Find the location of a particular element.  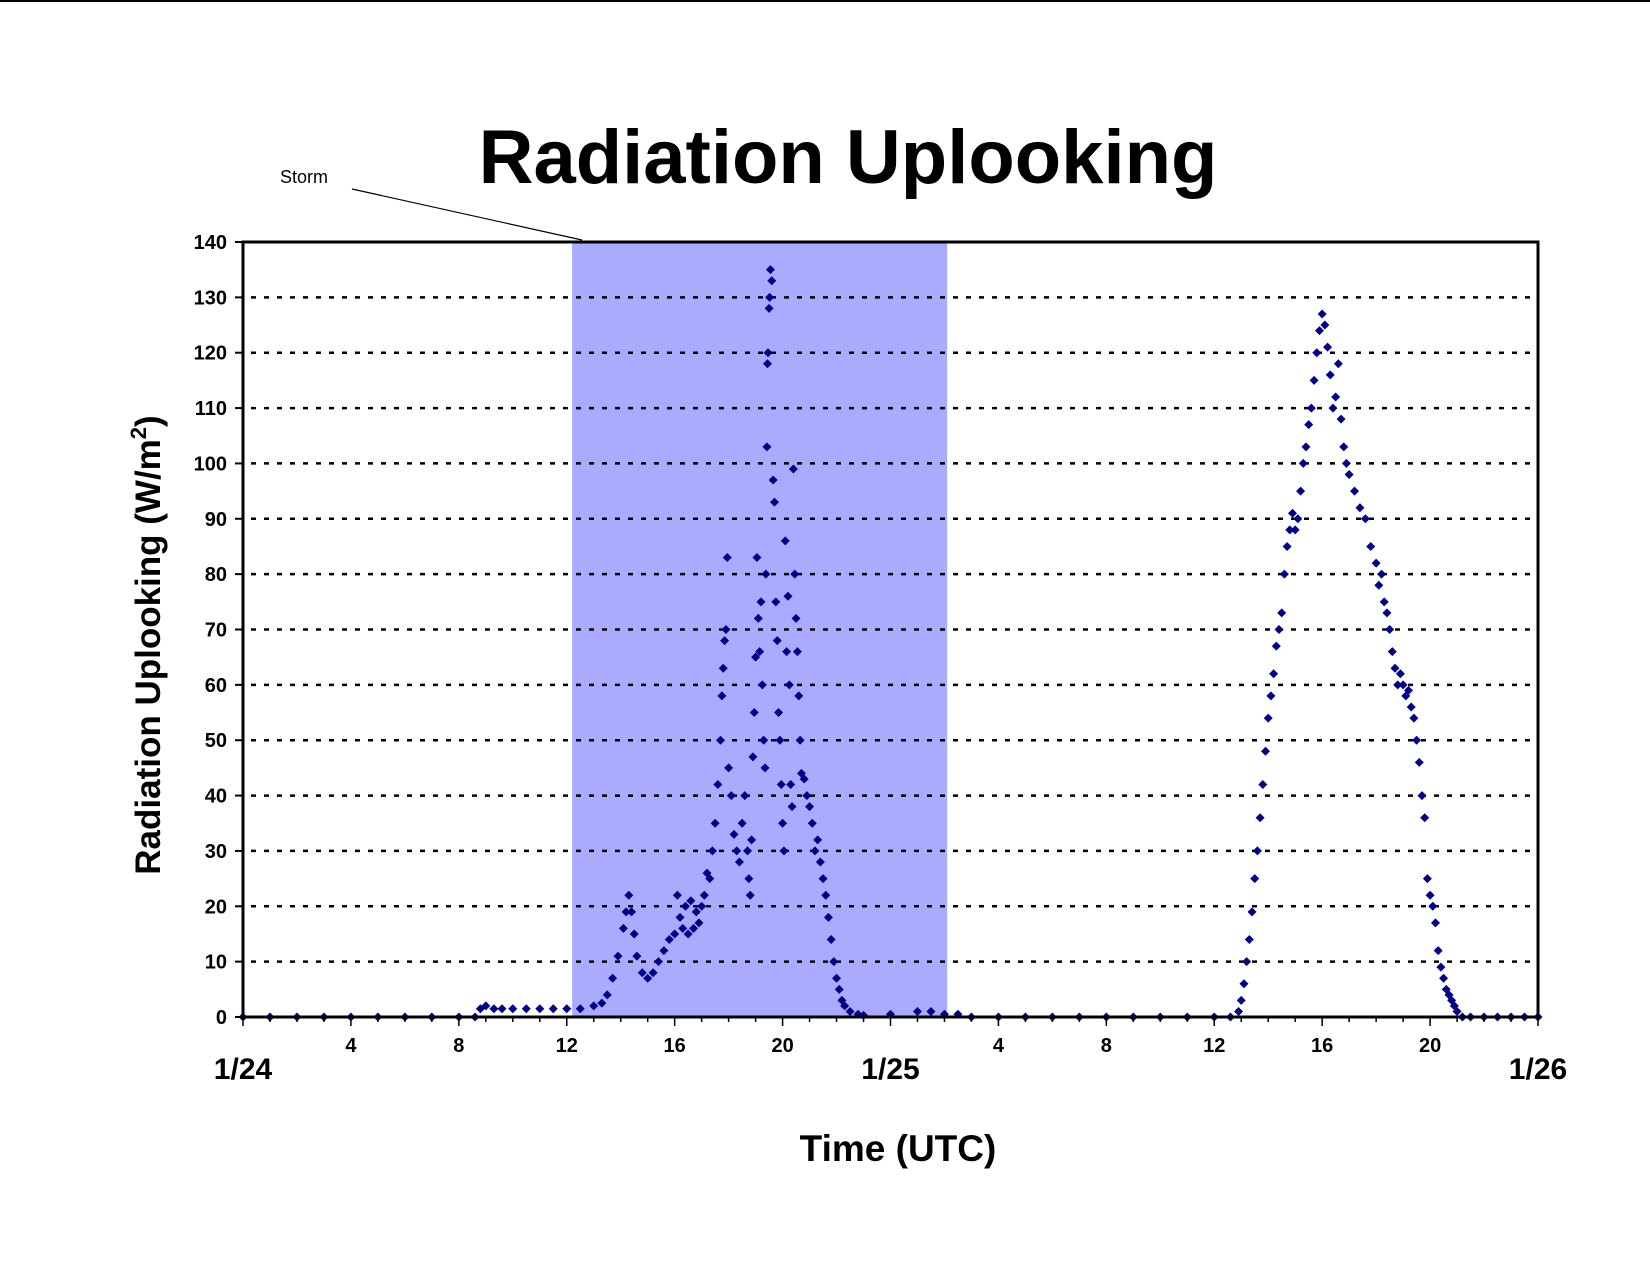

y-tick-label: 70 is located at coordinates (216, 631).